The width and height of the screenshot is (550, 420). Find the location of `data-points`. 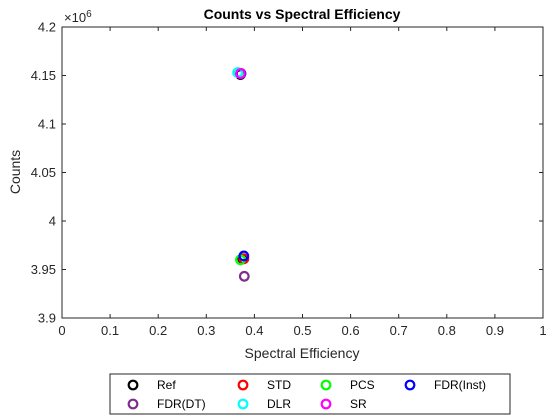

data-points is located at coordinates (241, 174).